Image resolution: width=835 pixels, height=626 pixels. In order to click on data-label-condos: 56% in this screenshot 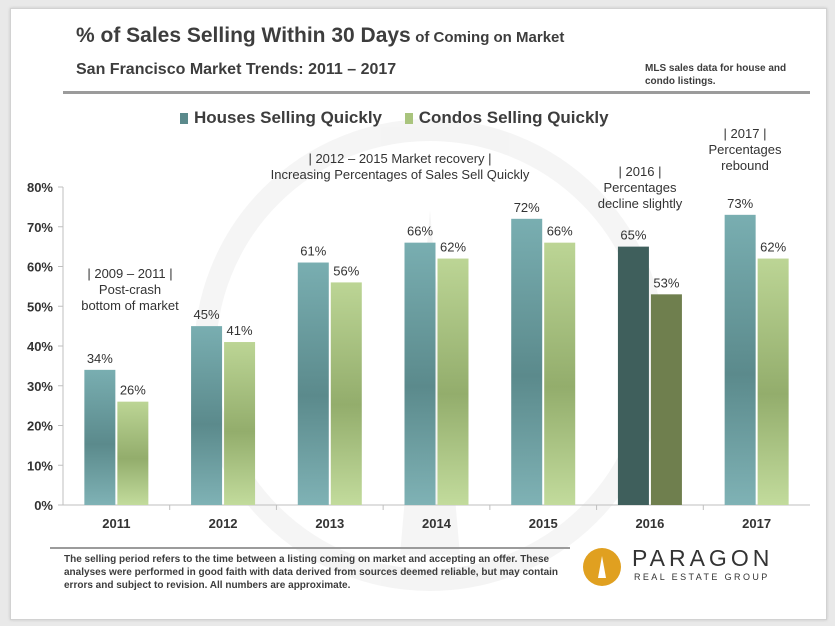, I will do `click(346, 270)`.